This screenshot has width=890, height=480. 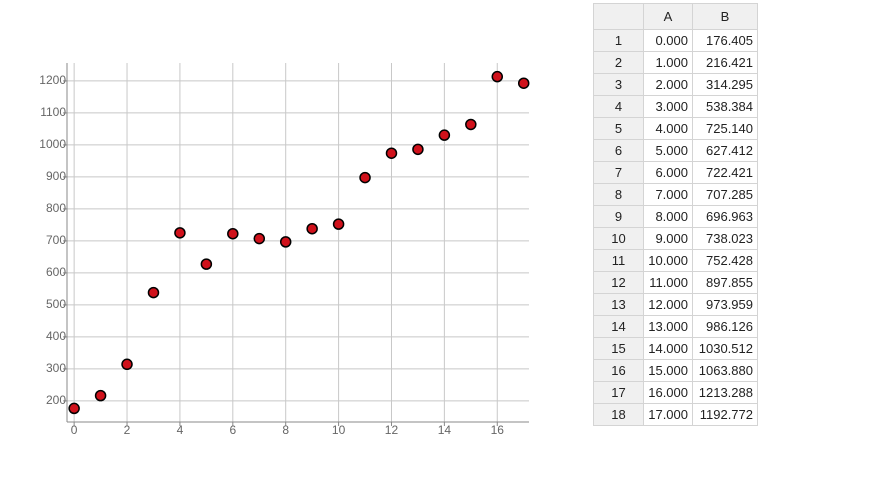 What do you see at coordinates (618, 326) in the screenshot?
I see `cell: 14` at bounding box center [618, 326].